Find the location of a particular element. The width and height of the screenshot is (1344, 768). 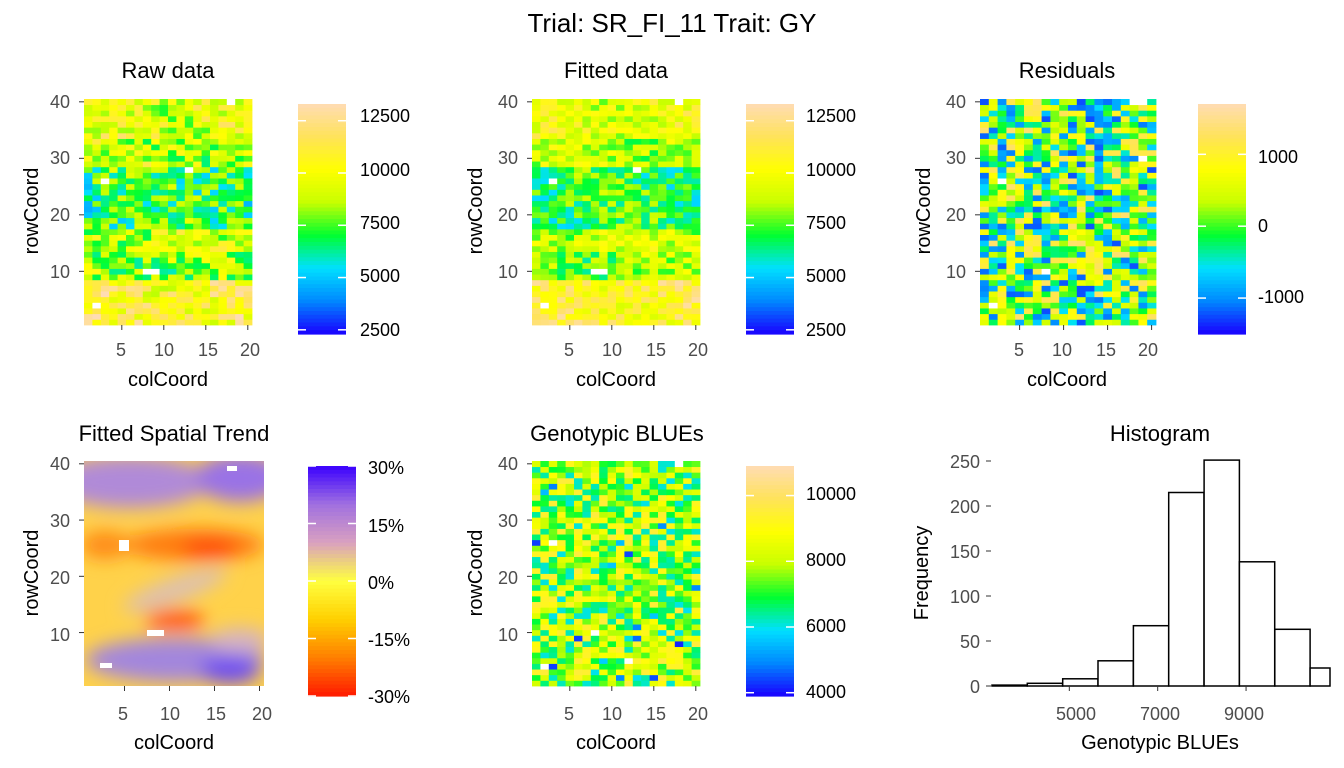

y-tick-label: 20 is located at coordinates (60, 578).